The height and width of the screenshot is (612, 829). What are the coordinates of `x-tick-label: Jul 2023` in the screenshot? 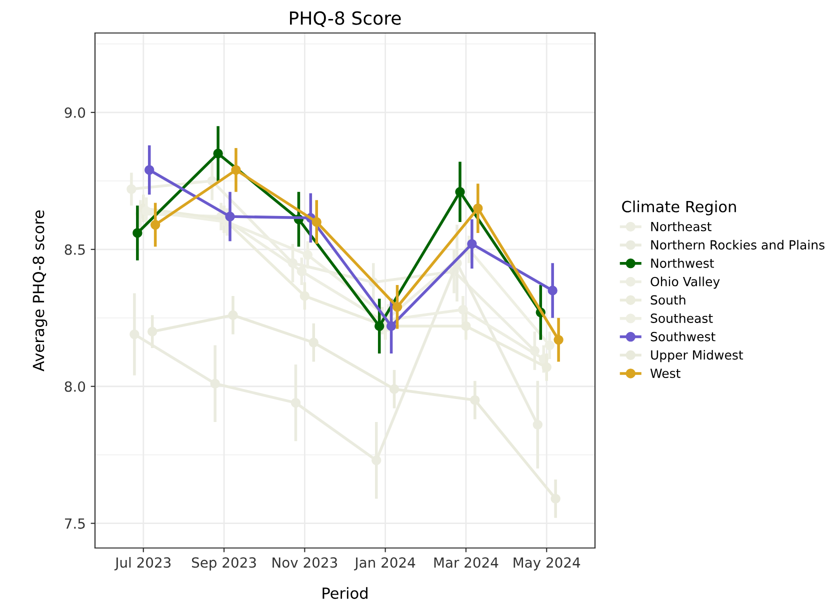 It's located at (142, 563).